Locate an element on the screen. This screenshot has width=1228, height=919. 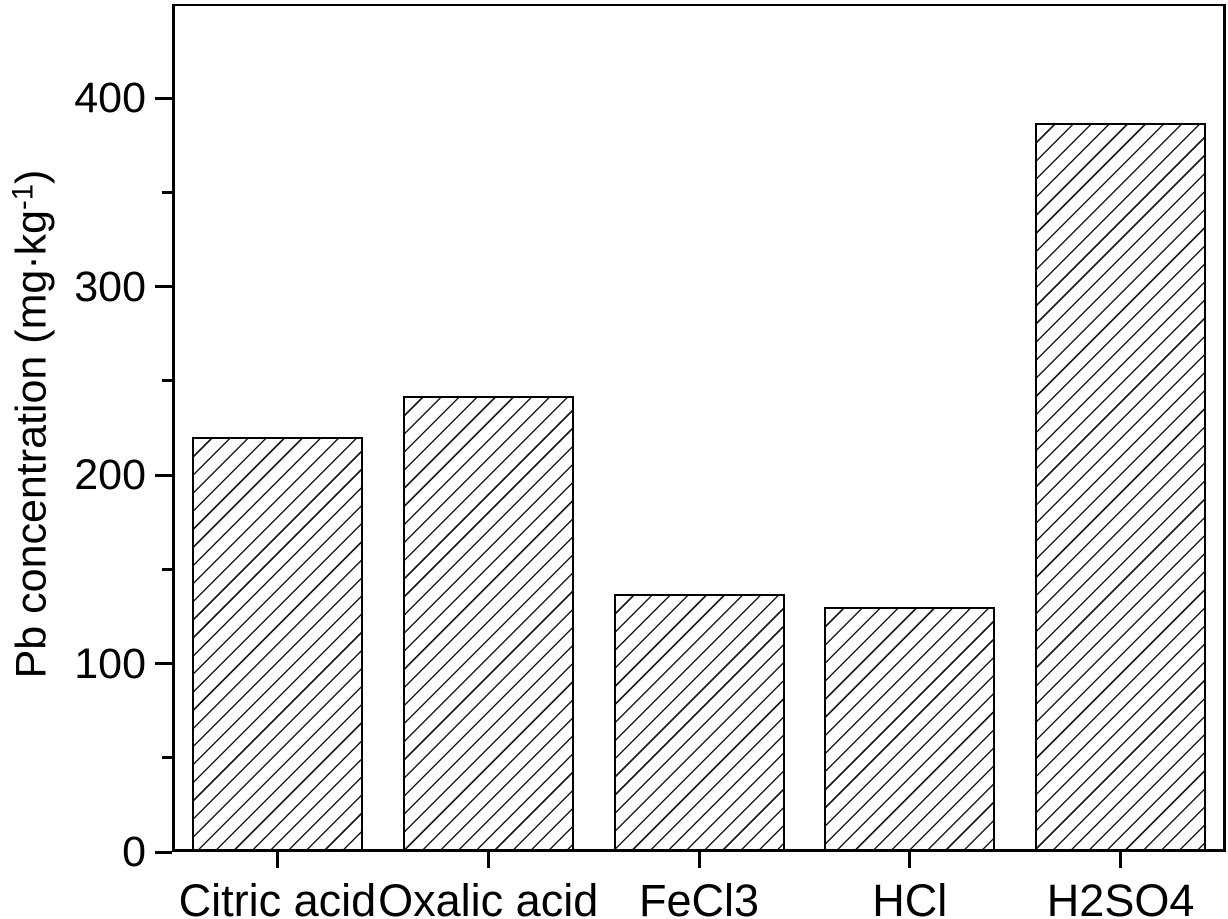
y-axis-title-close-paren: ) is located at coordinates (31, 176).